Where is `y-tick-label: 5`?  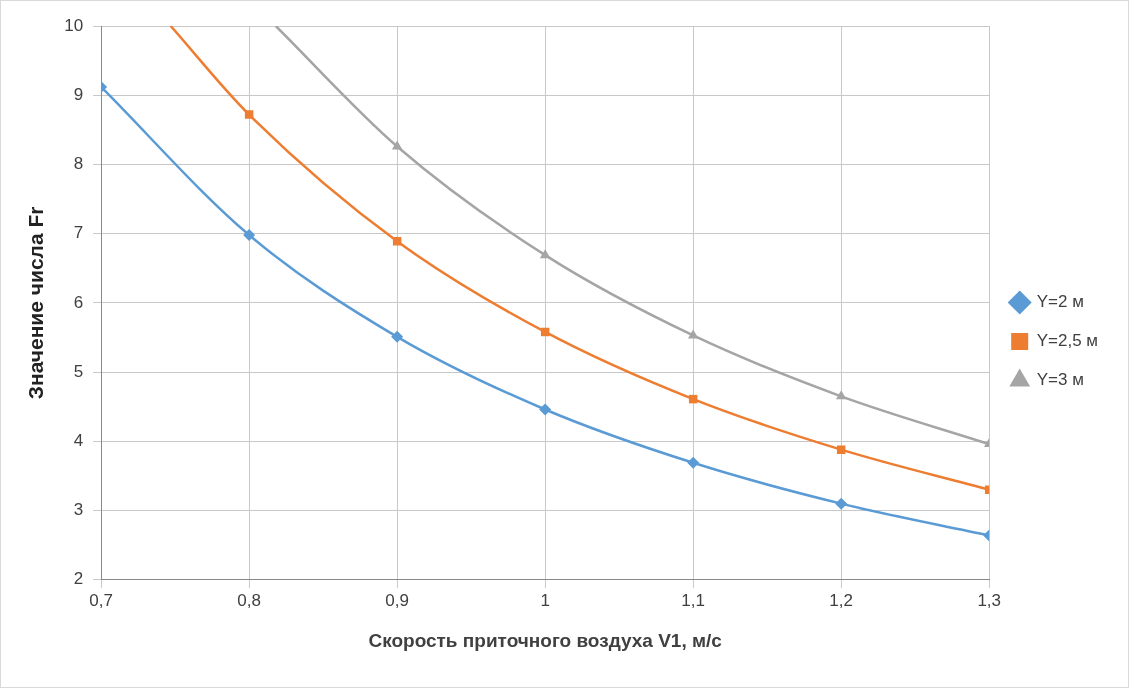 y-tick-label: 5 is located at coordinates (78, 371).